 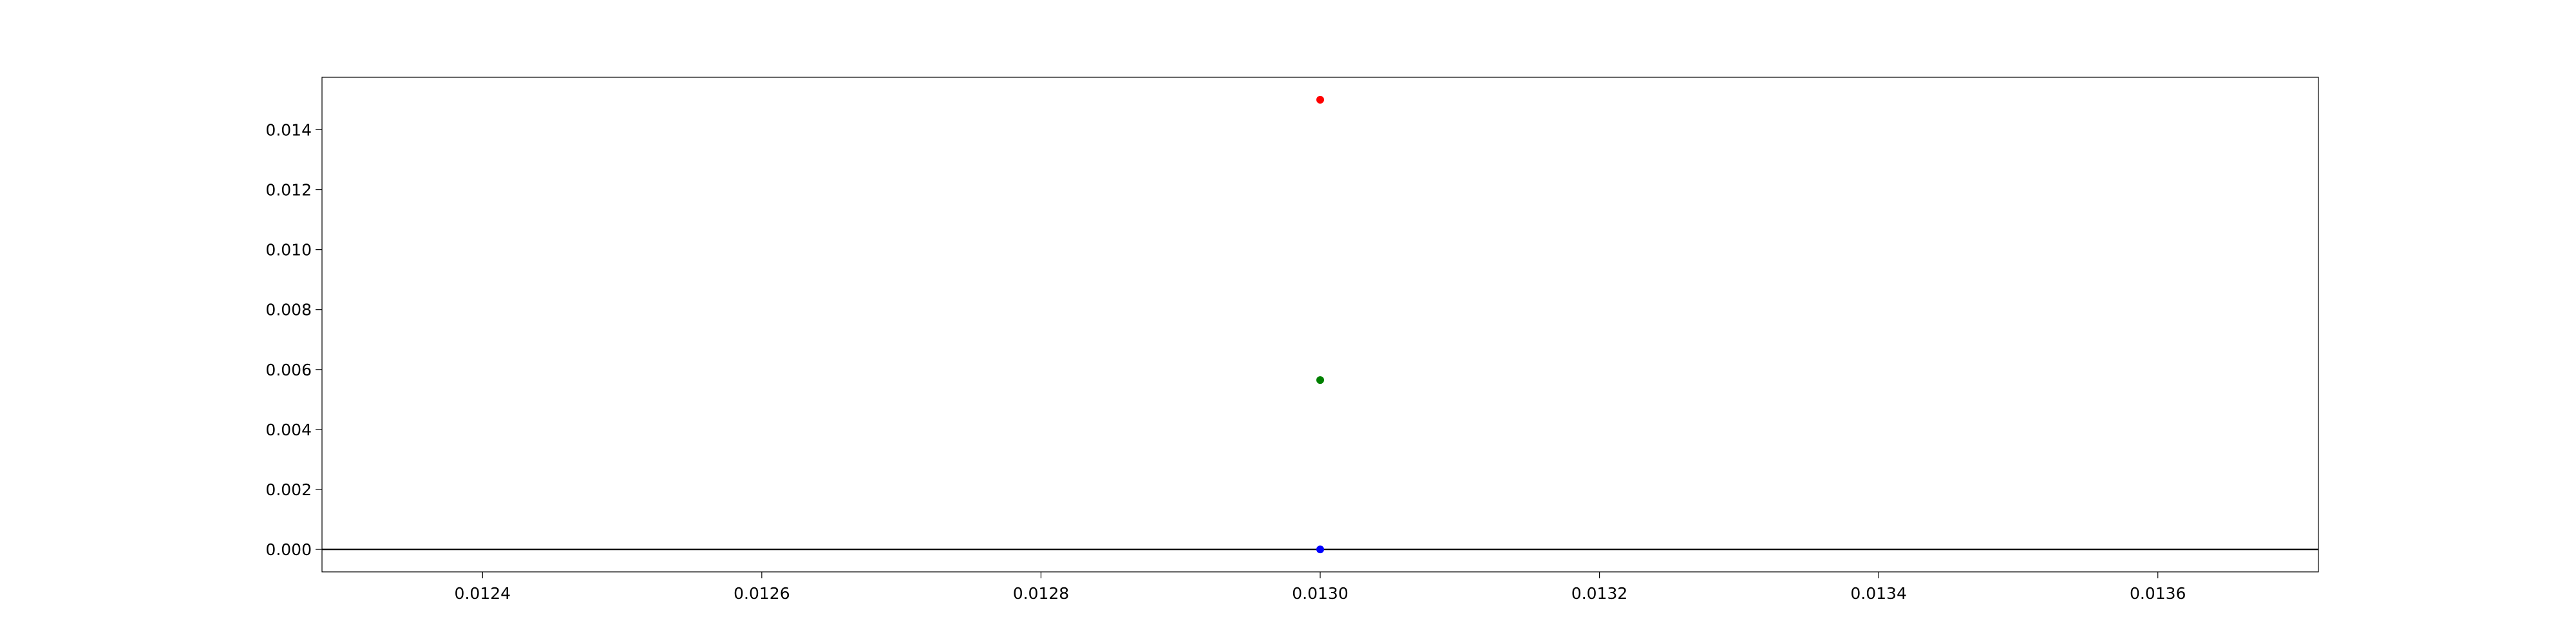 What do you see at coordinates (2158, 593) in the screenshot?
I see `x-tick-label: 0.0136` at bounding box center [2158, 593].